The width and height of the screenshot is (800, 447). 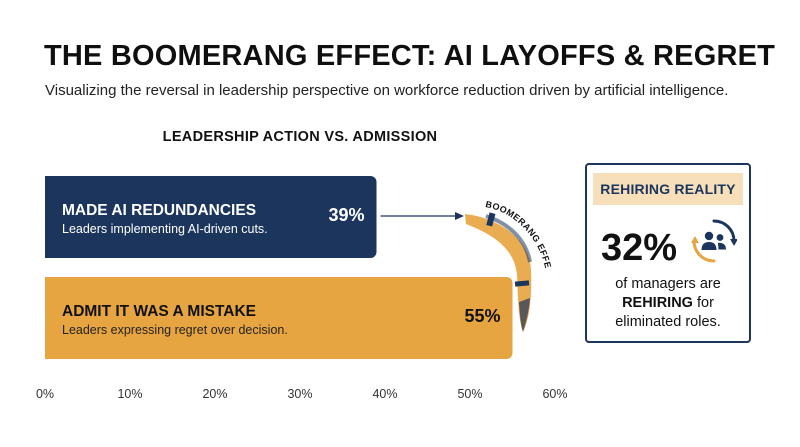 I want to click on x-tick-label: 0%, so click(x=45, y=394).